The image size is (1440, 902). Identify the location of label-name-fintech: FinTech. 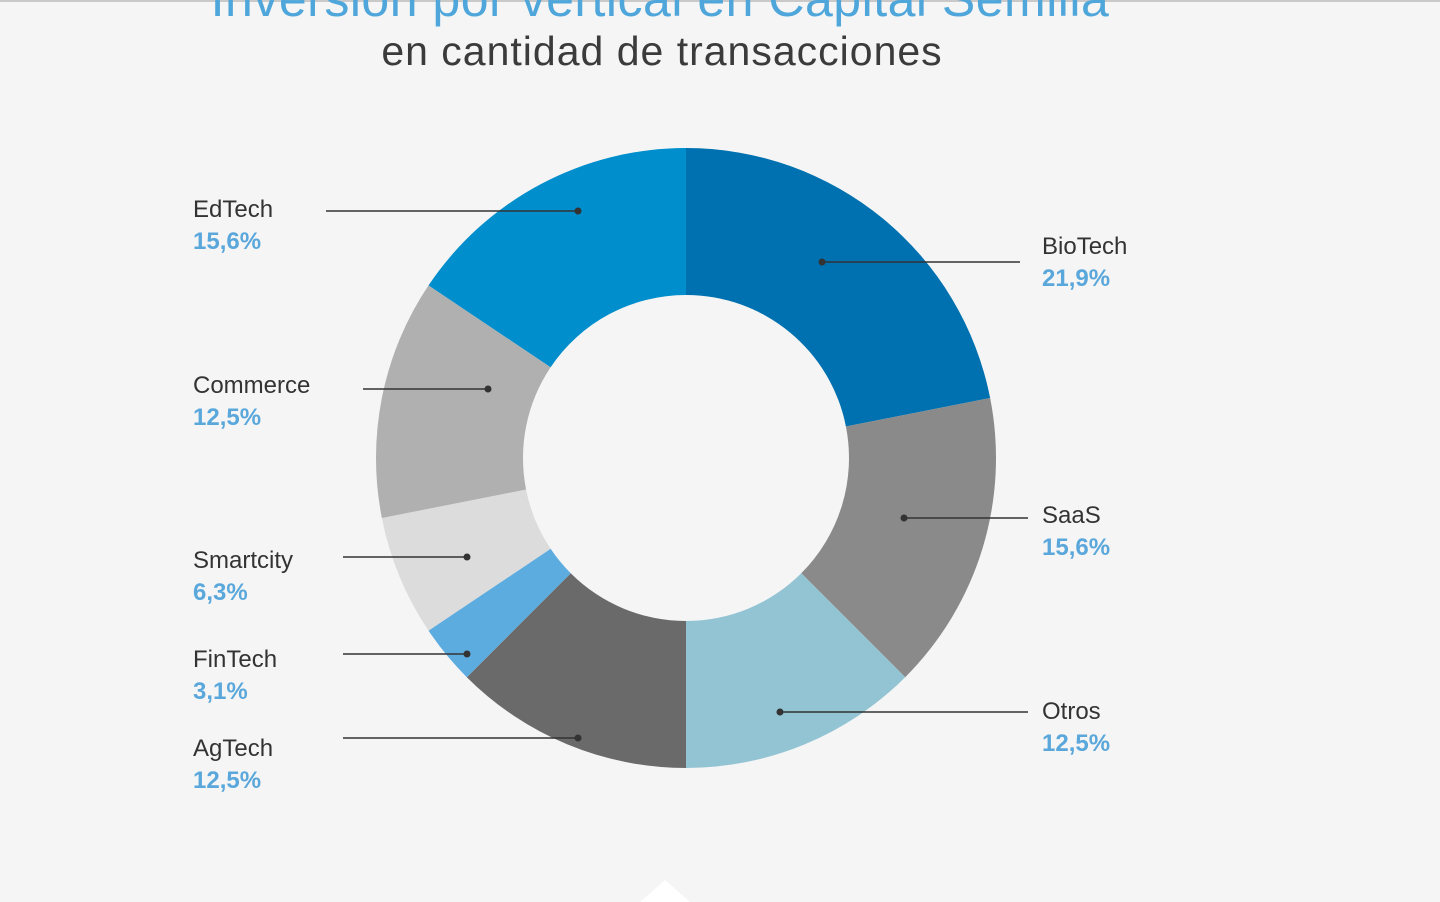
(235, 659).